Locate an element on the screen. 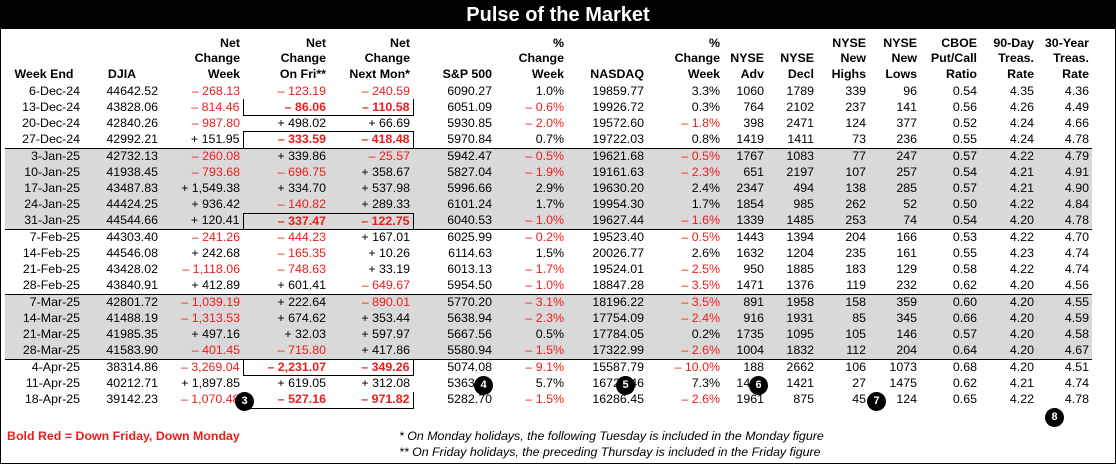 The height and width of the screenshot is (464, 1116). cell-net-change-week: + 1,897.85 is located at coordinates (210, 383).